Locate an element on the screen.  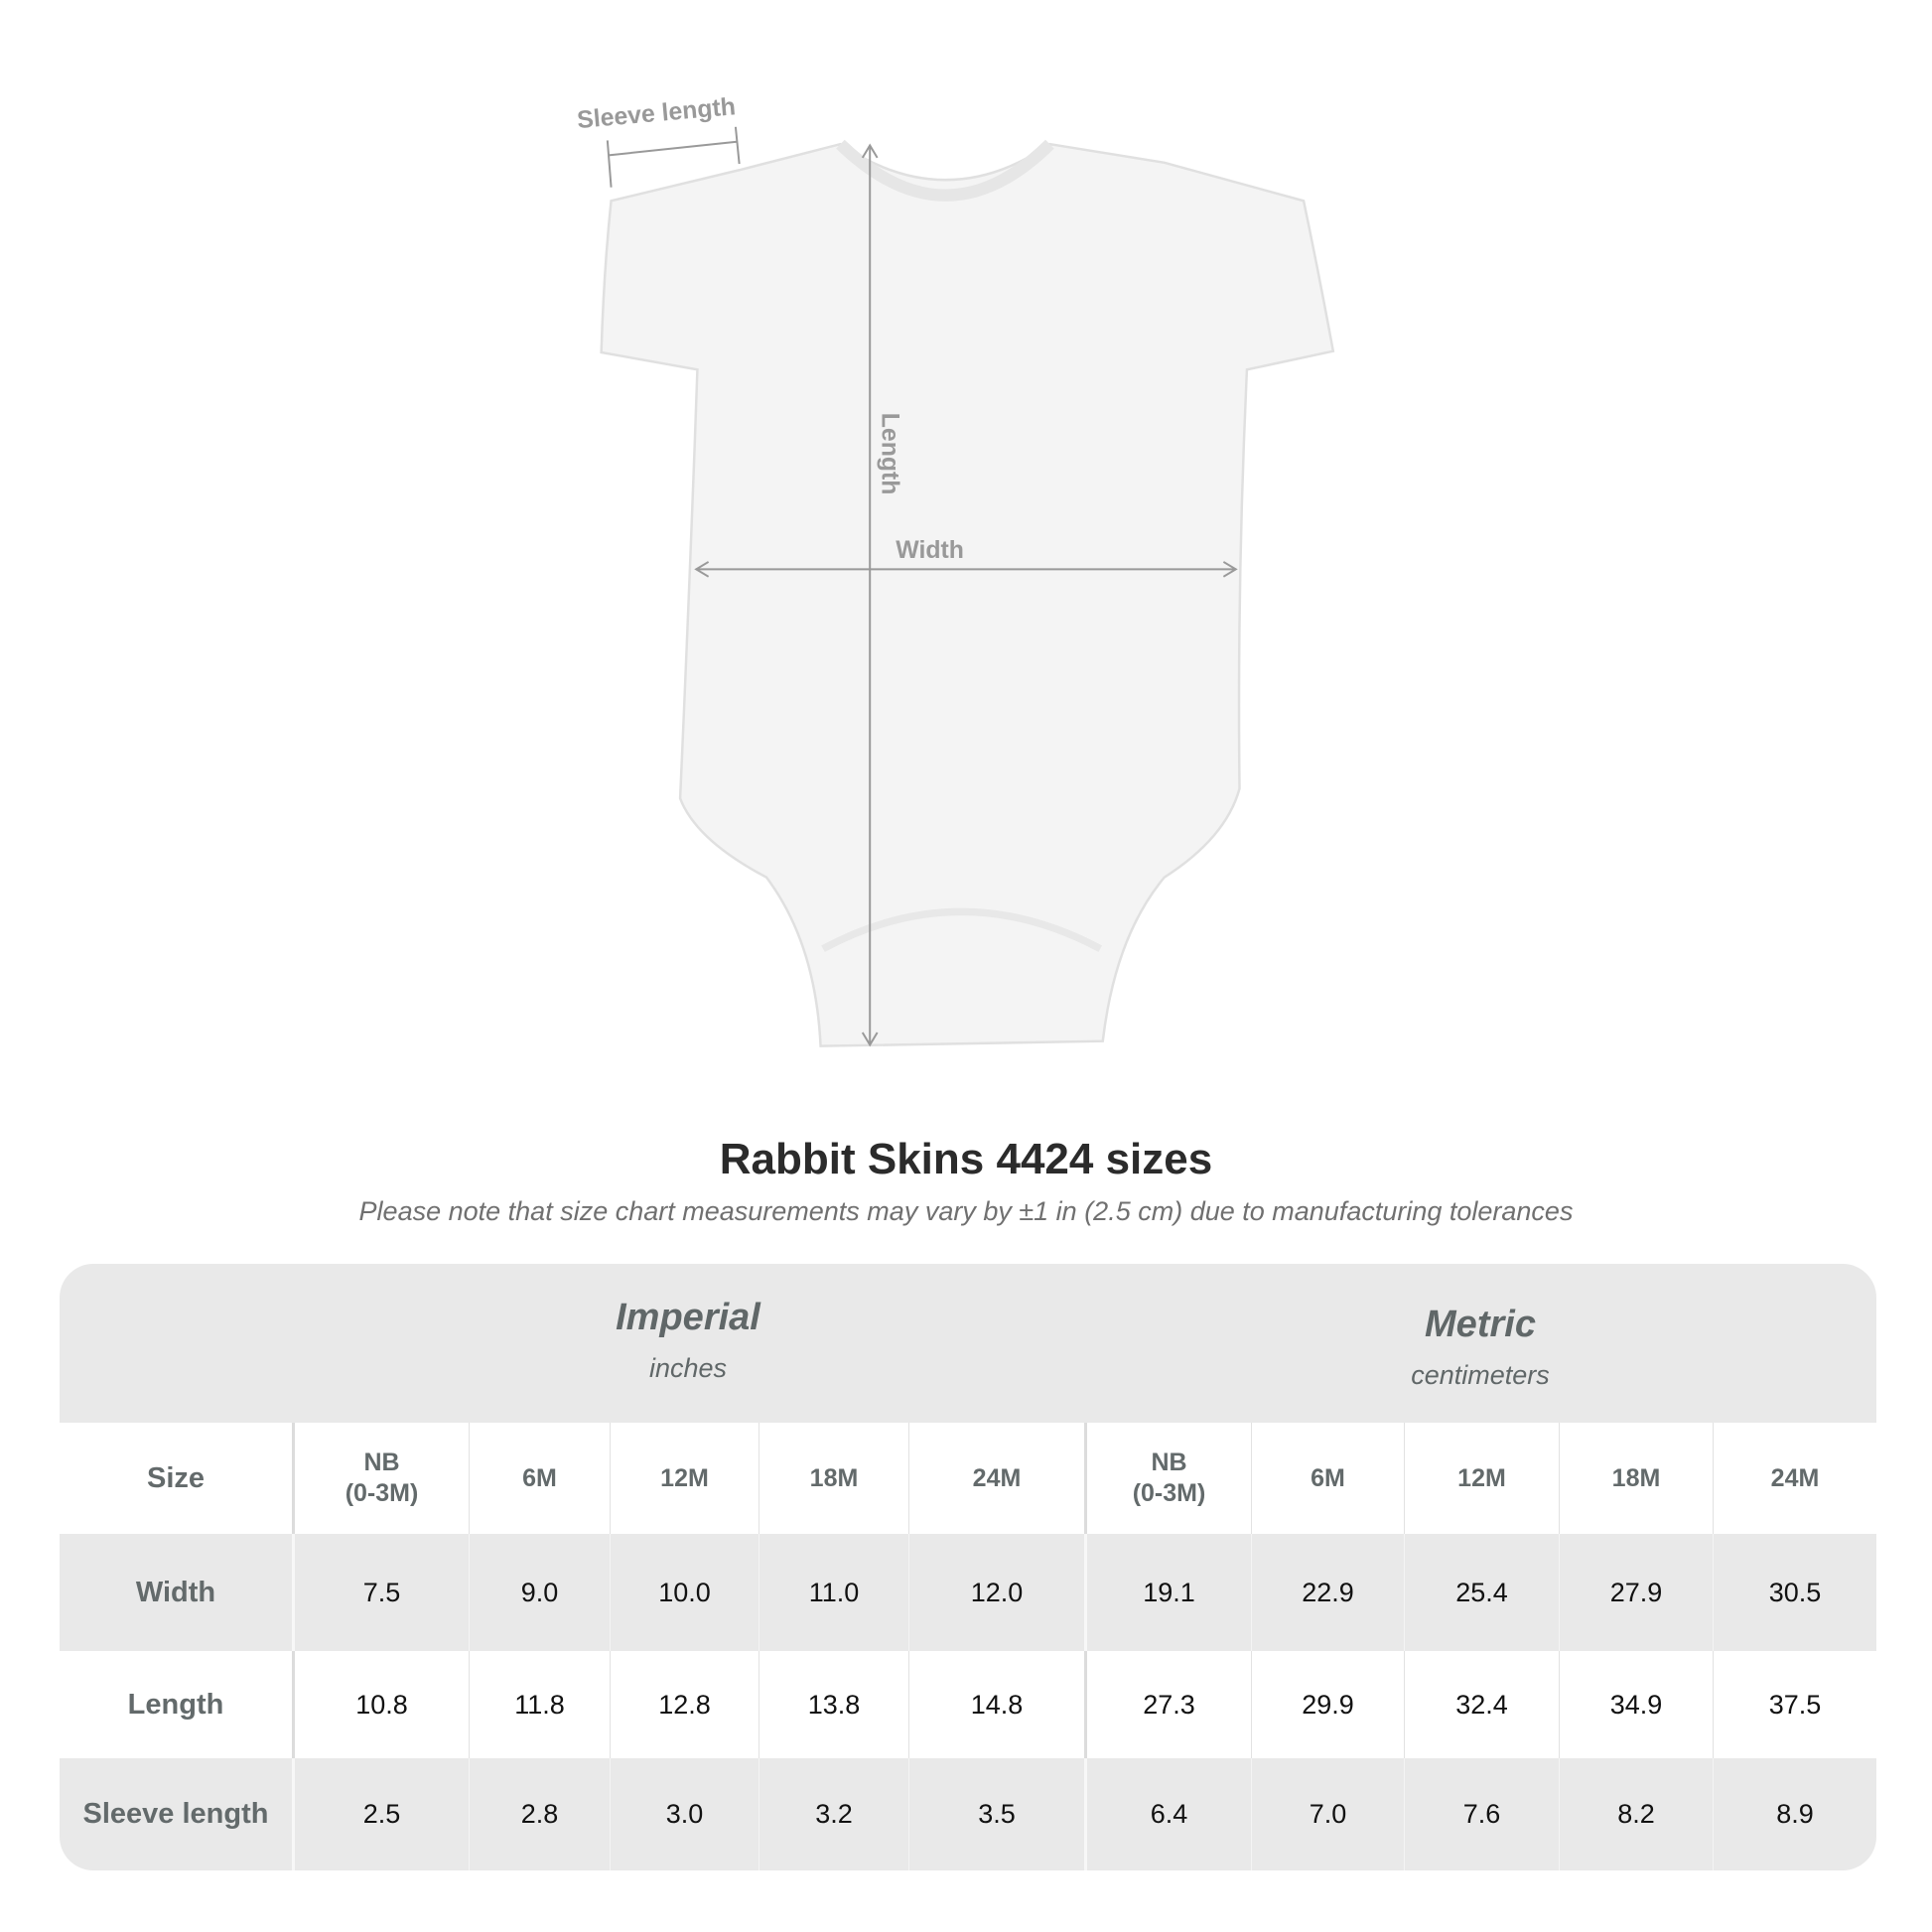
group-imperial: Imperial inches is located at coordinates (688, 1340).